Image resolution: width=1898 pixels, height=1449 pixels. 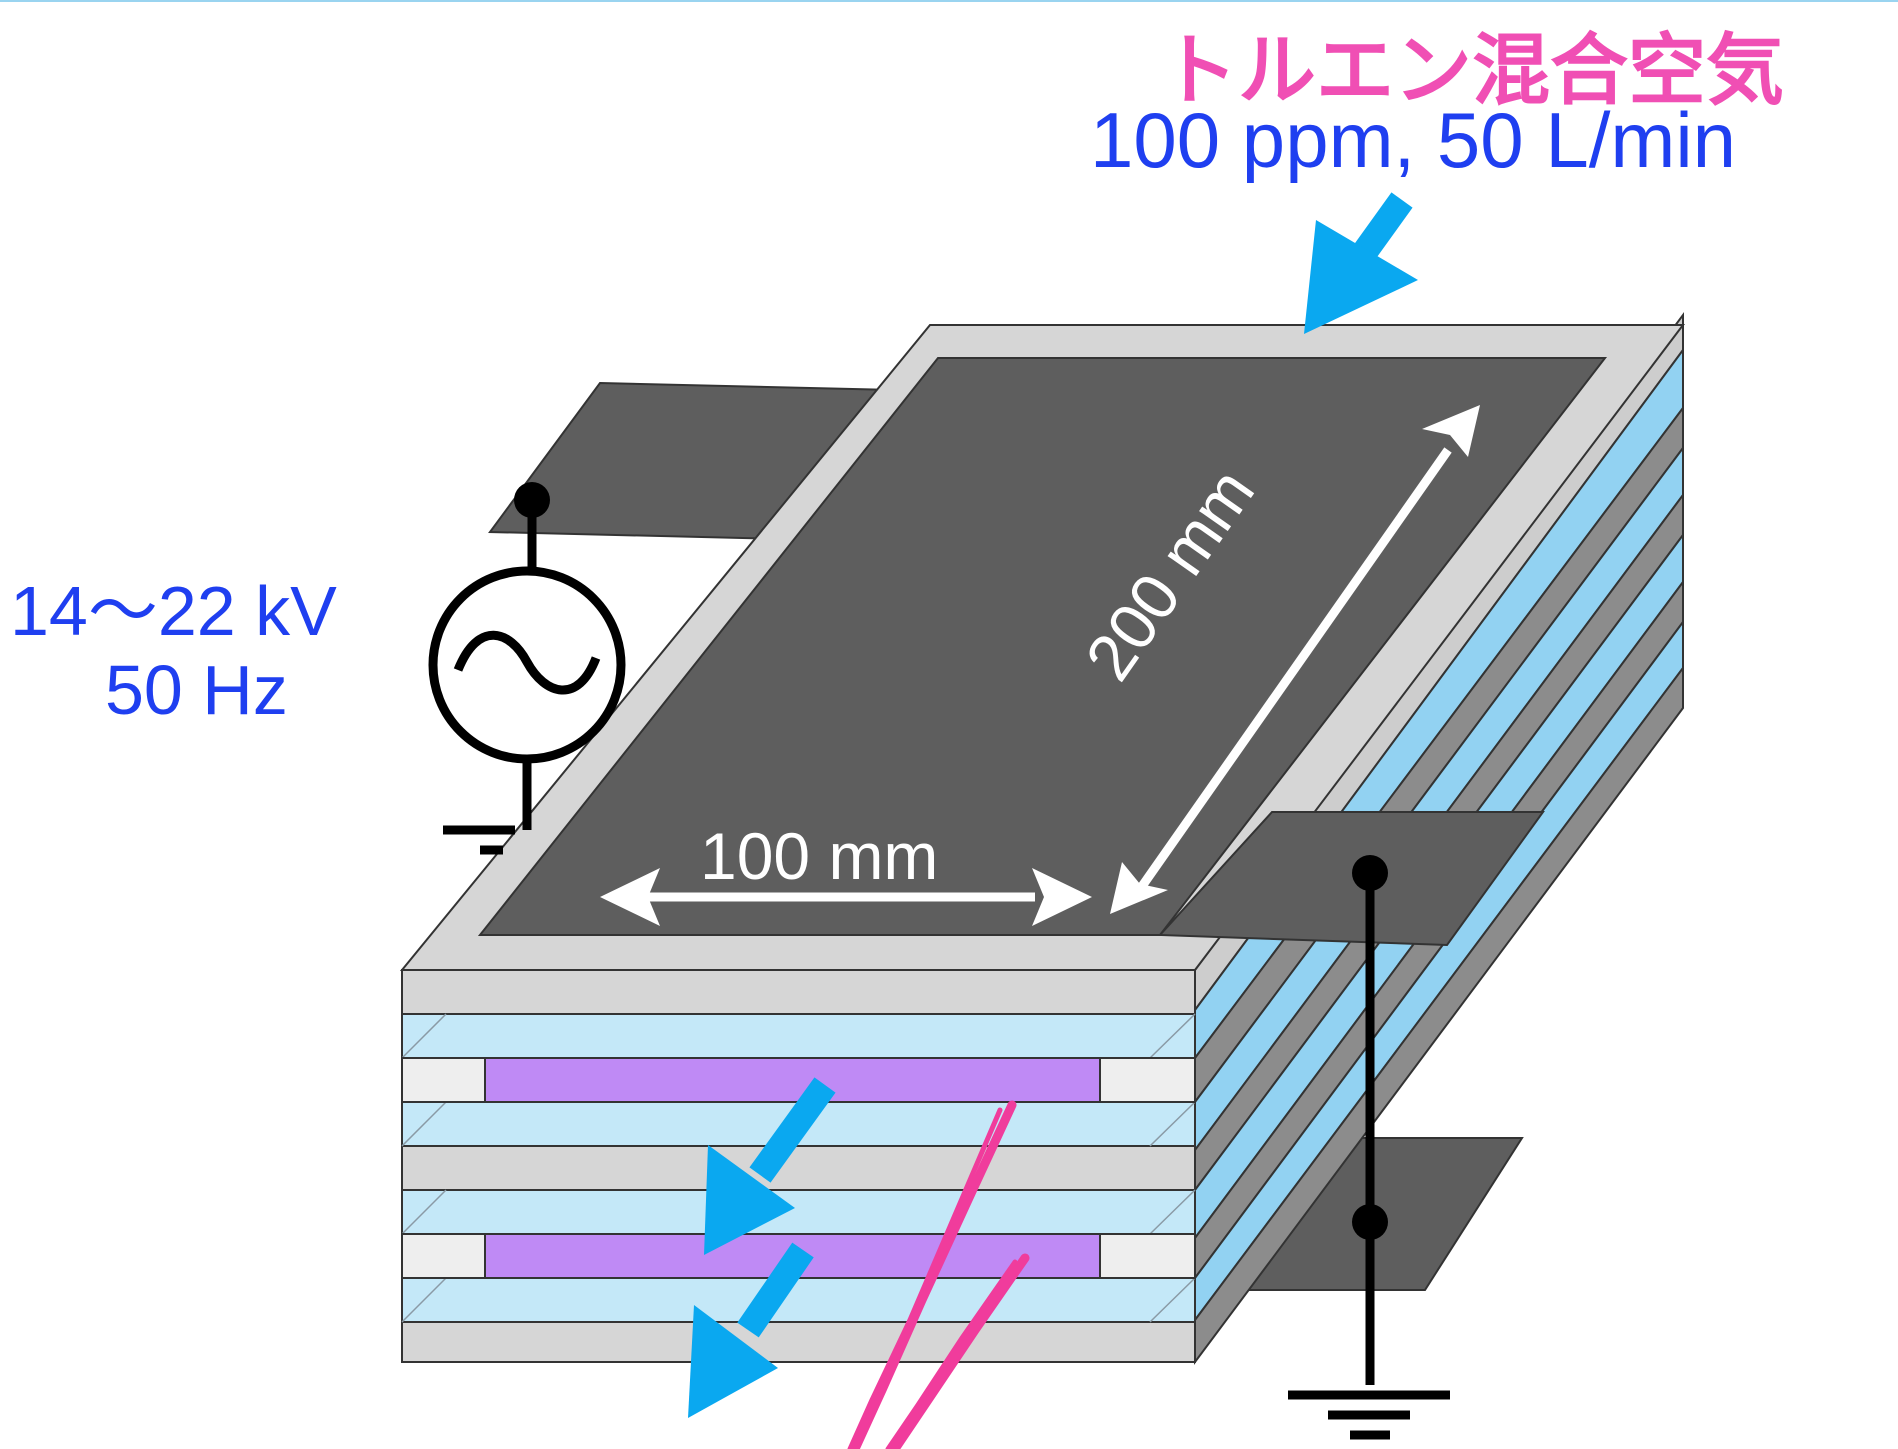 What do you see at coordinates (527, 668) in the screenshot?
I see `ac-power-source` at bounding box center [527, 668].